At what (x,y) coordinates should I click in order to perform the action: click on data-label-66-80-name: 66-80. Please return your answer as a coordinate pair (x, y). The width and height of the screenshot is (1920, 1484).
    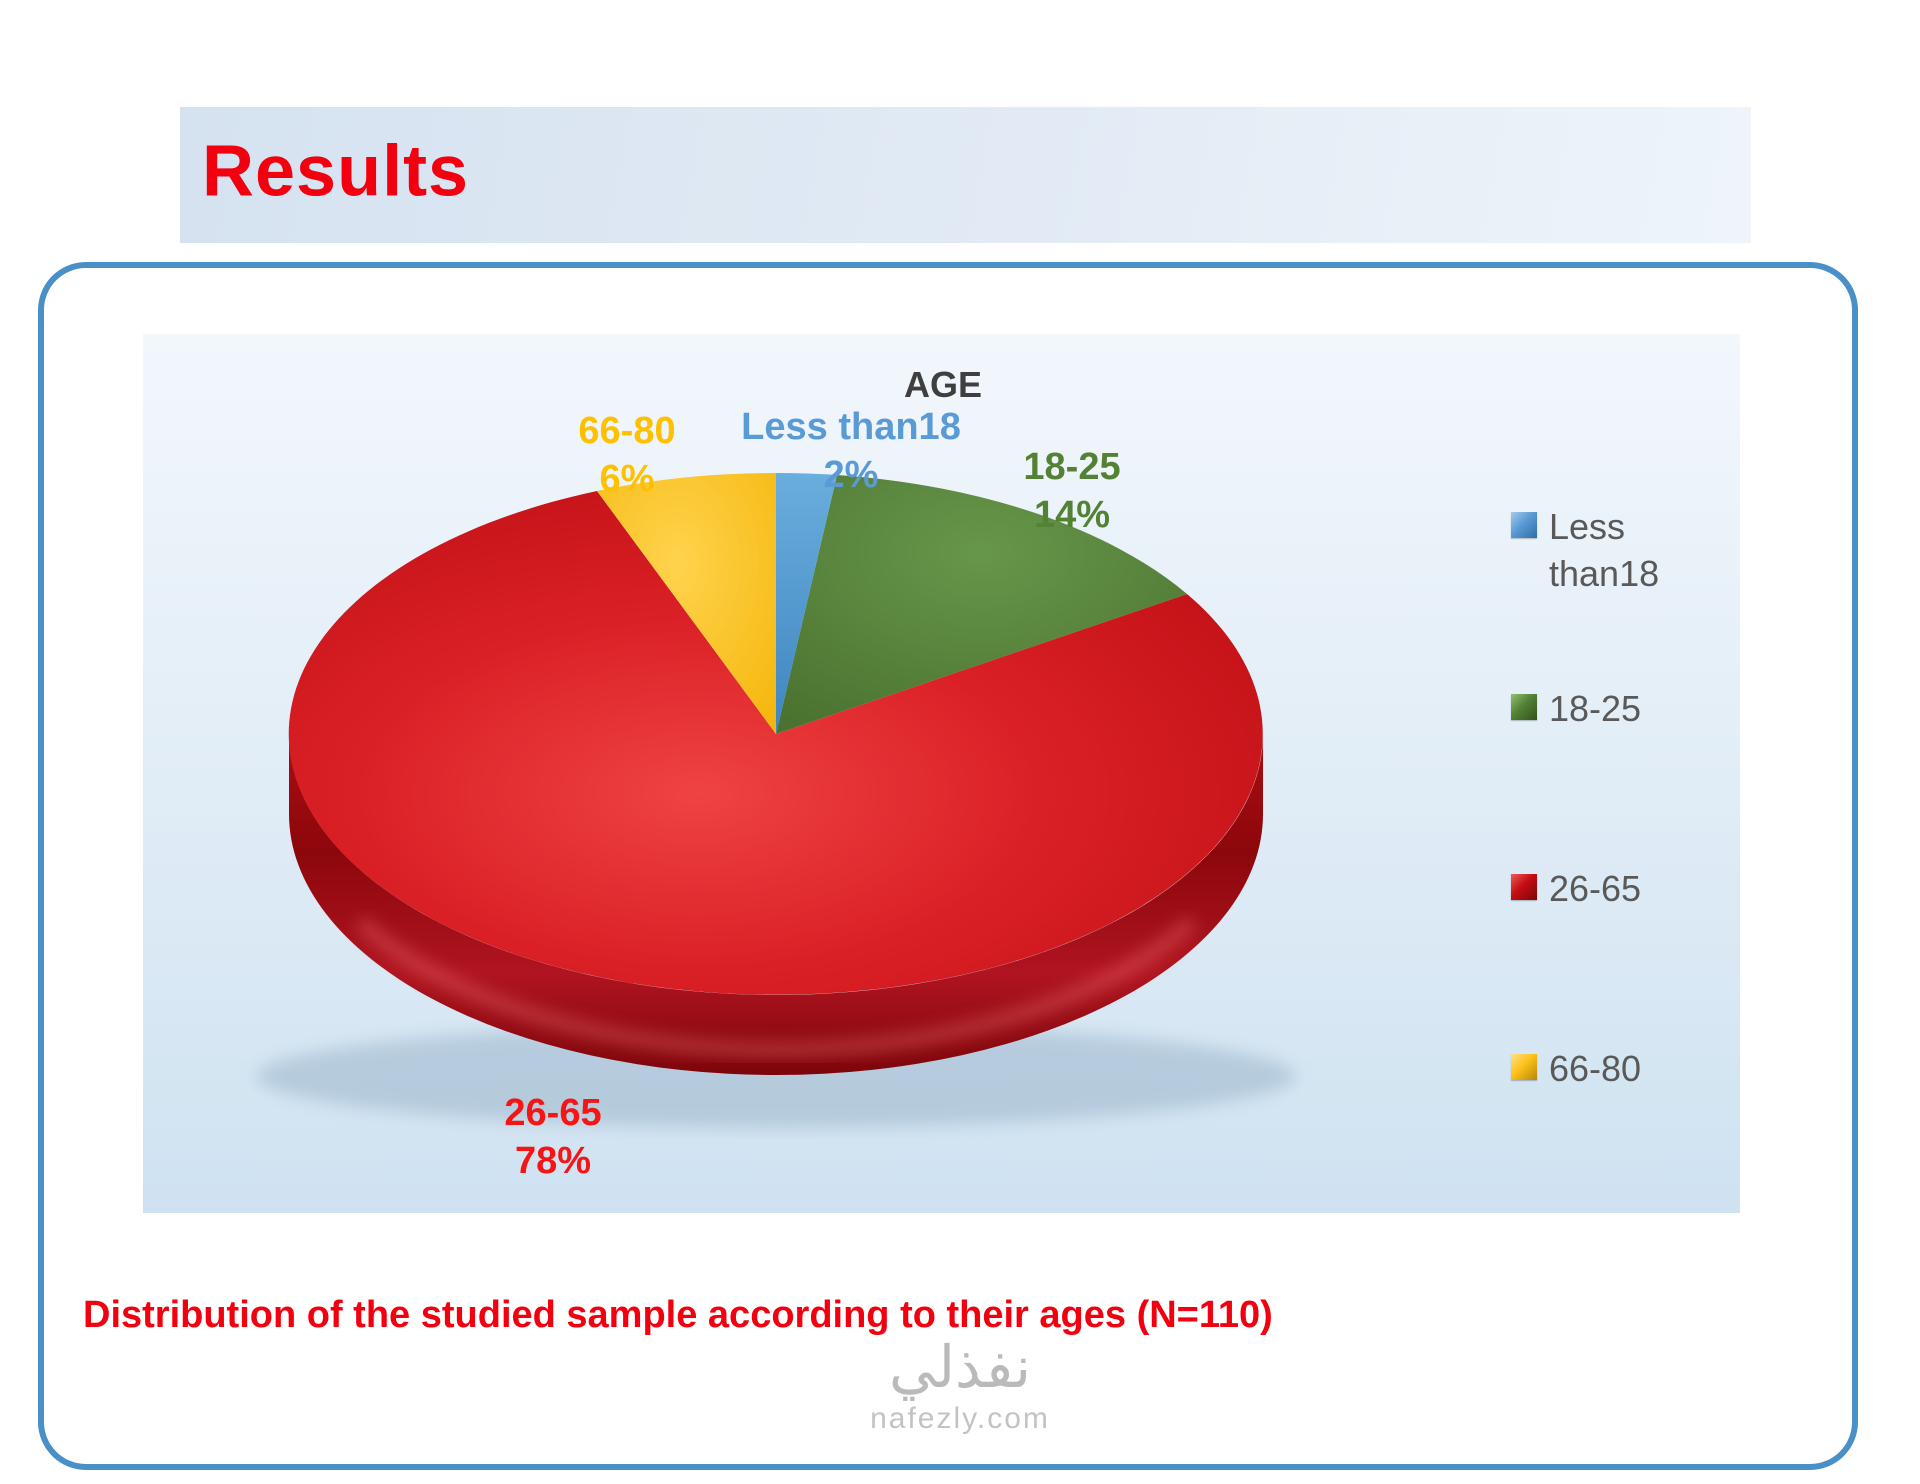
    Looking at the image, I should click on (627, 431).